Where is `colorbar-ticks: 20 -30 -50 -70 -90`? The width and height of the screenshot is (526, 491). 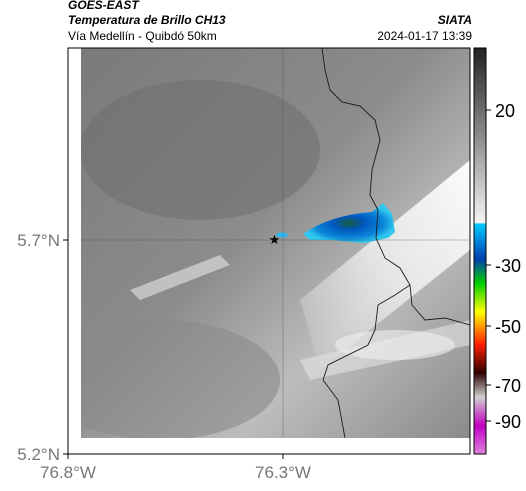 colorbar-ticks: 20 -30 -50 -70 -90 is located at coordinates (503, 266).